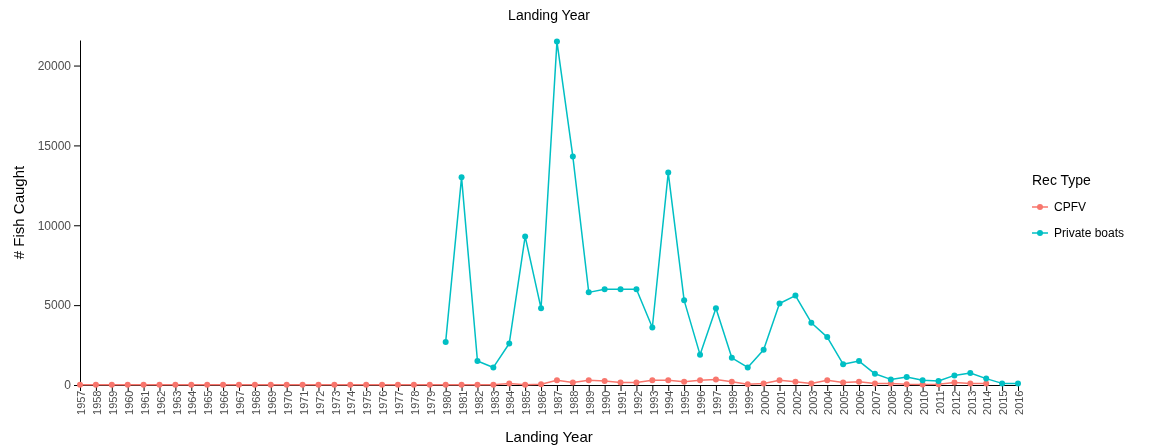 The height and width of the screenshot is (446, 1149). Describe the element at coordinates (526, 402) in the screenshot. I see `x-tick-label: 1985` at that location.